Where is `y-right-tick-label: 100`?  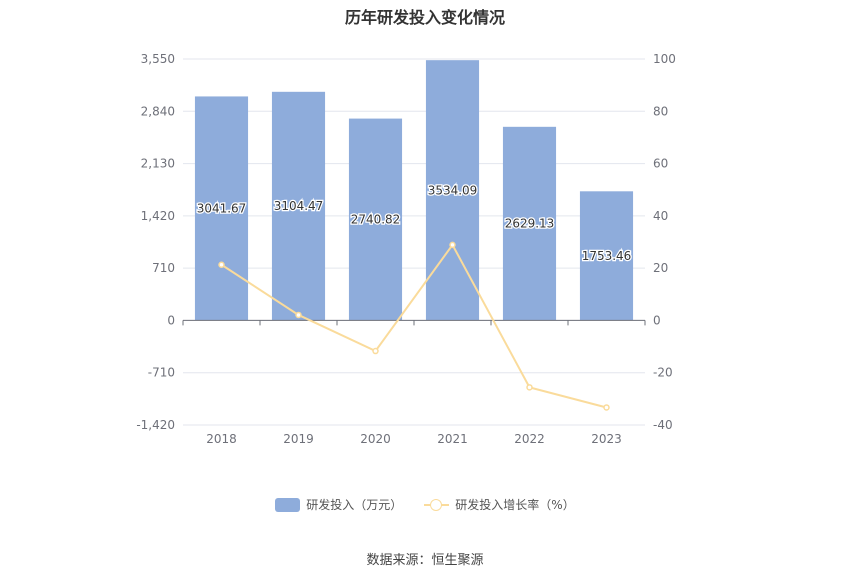 y-right-tick-label: 100 is located at coordinates (664, 59).